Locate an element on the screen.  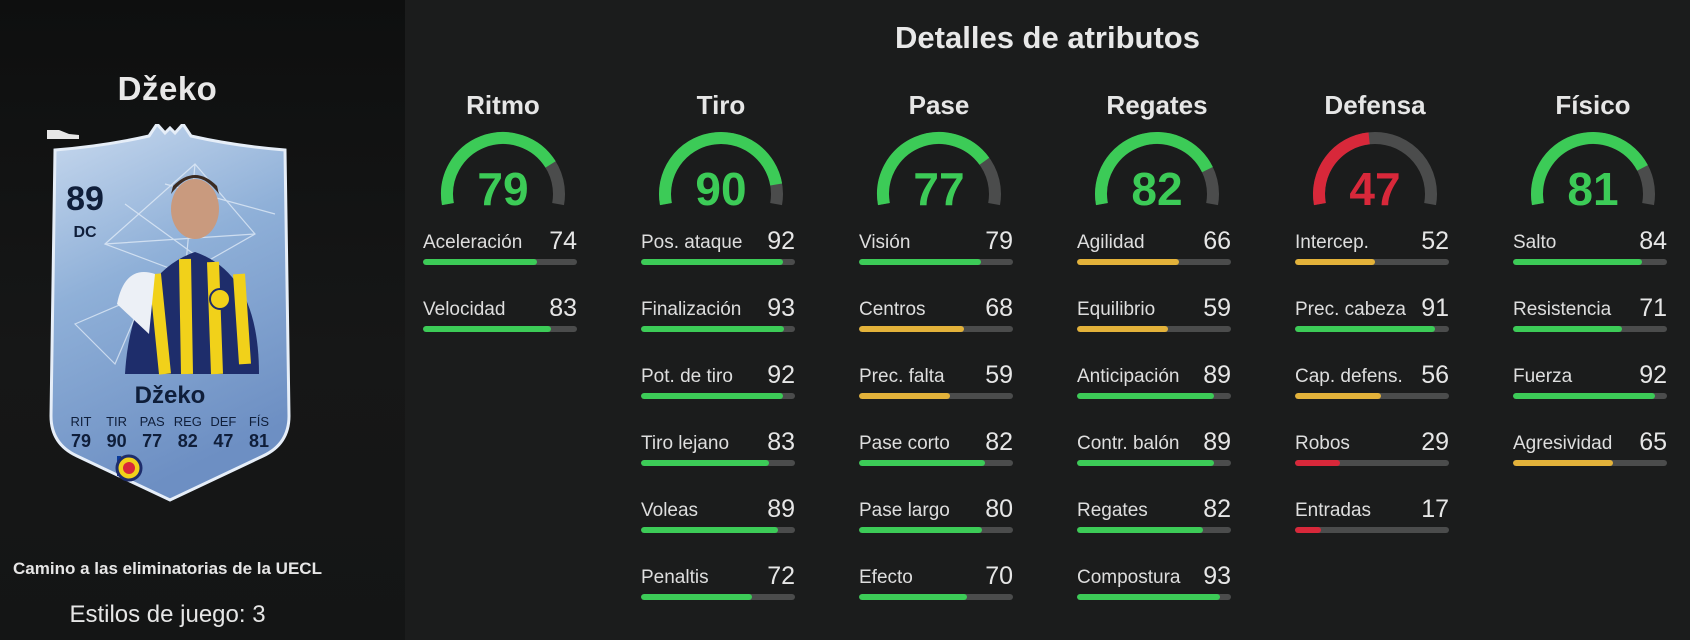
stat-row: Robos 29 is located at coordinates (1375, 458).